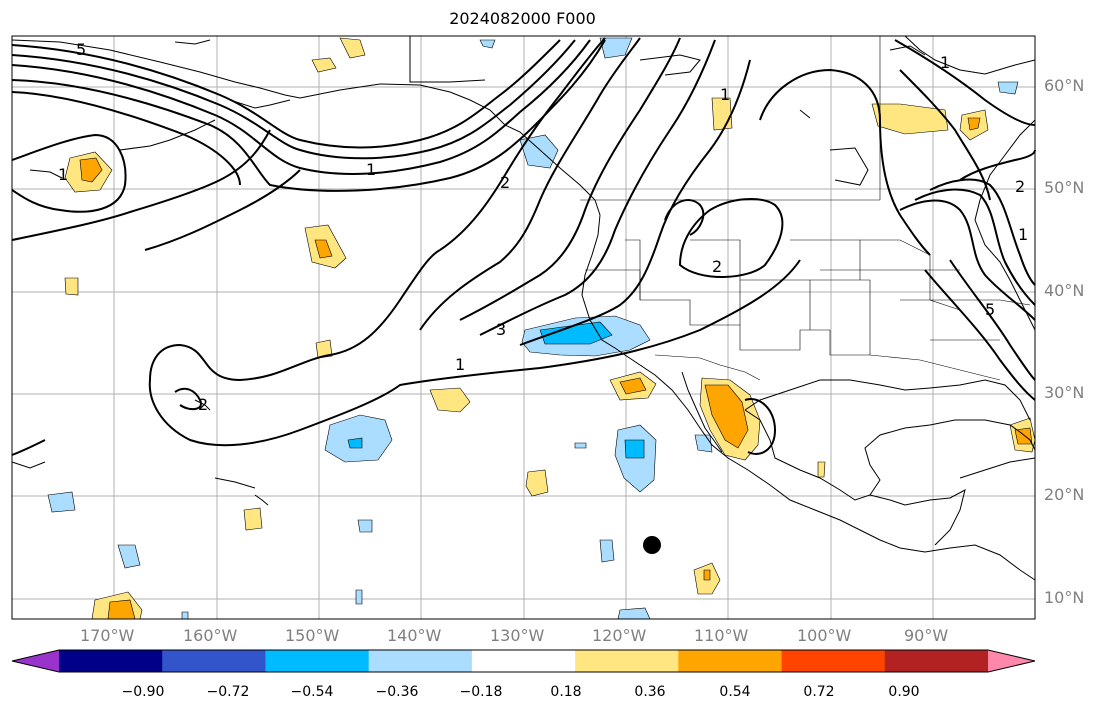 The image size is (1105, 712). What do you see at coordinates (312, 635) in the screenshot?
I see `lon-label: 150°W` at bounding box center [312, 635].